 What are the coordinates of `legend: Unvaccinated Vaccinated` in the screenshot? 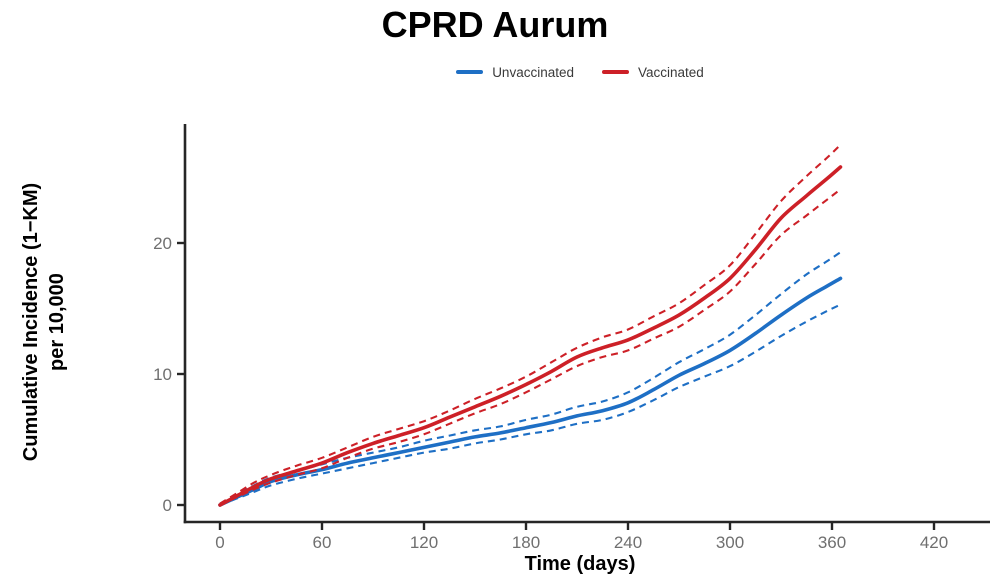 It's located at (580, 72).